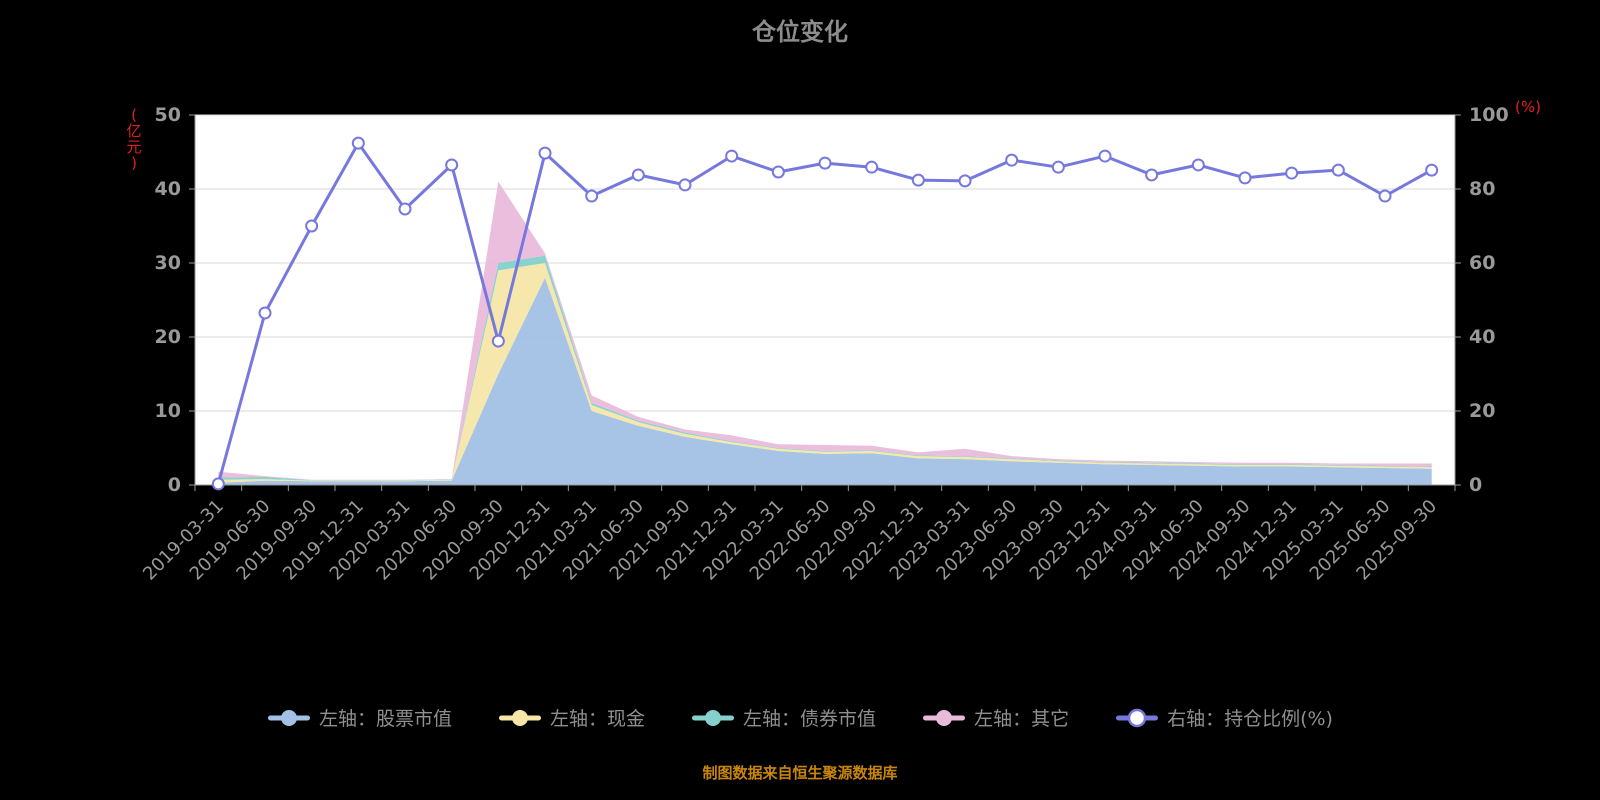 This screenshot has height=800, width=1600. What do you see at coordinates (1528, 107) in the screenshot?
I see `right-axis-unit-label: (%)` at bounding box center [1528, 107].